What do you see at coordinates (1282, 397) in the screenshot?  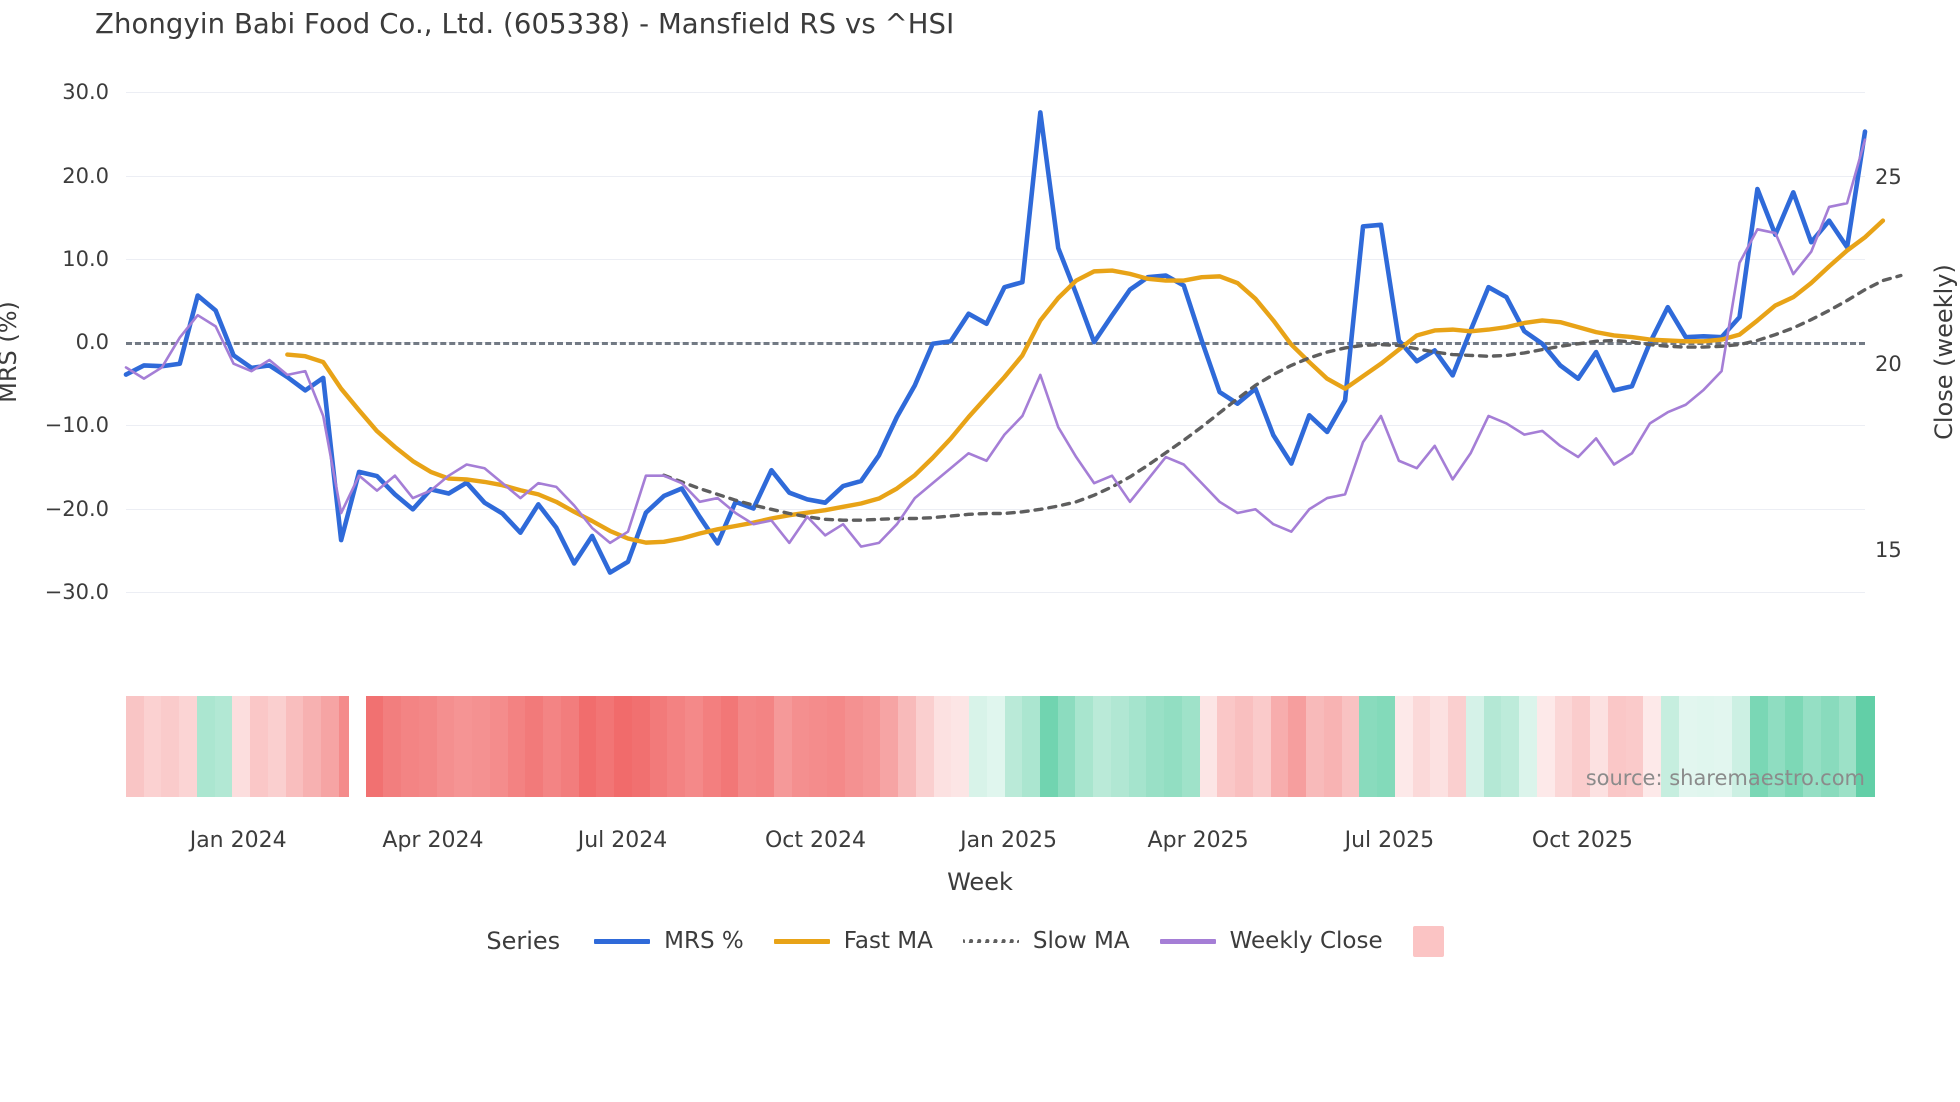 I see `series-line-slow-ma` at bounding box center [1282, 397].